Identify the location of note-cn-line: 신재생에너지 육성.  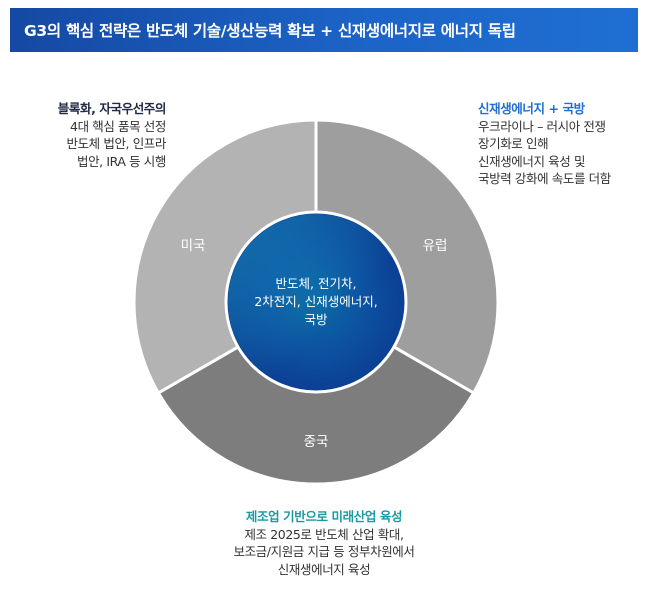
(324, 569).